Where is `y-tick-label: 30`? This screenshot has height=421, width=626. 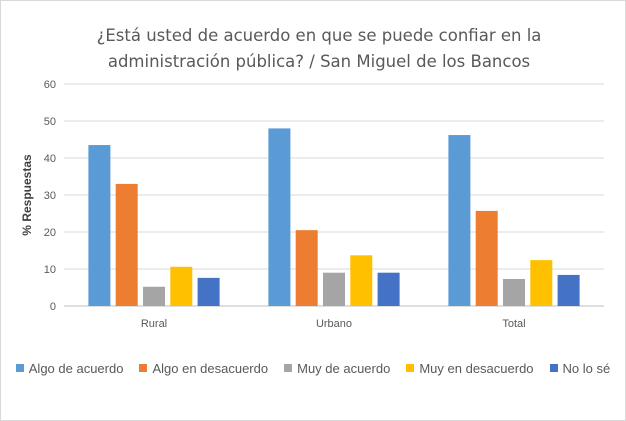
y-tick-label: 30 is located at coordinates (50, 196).